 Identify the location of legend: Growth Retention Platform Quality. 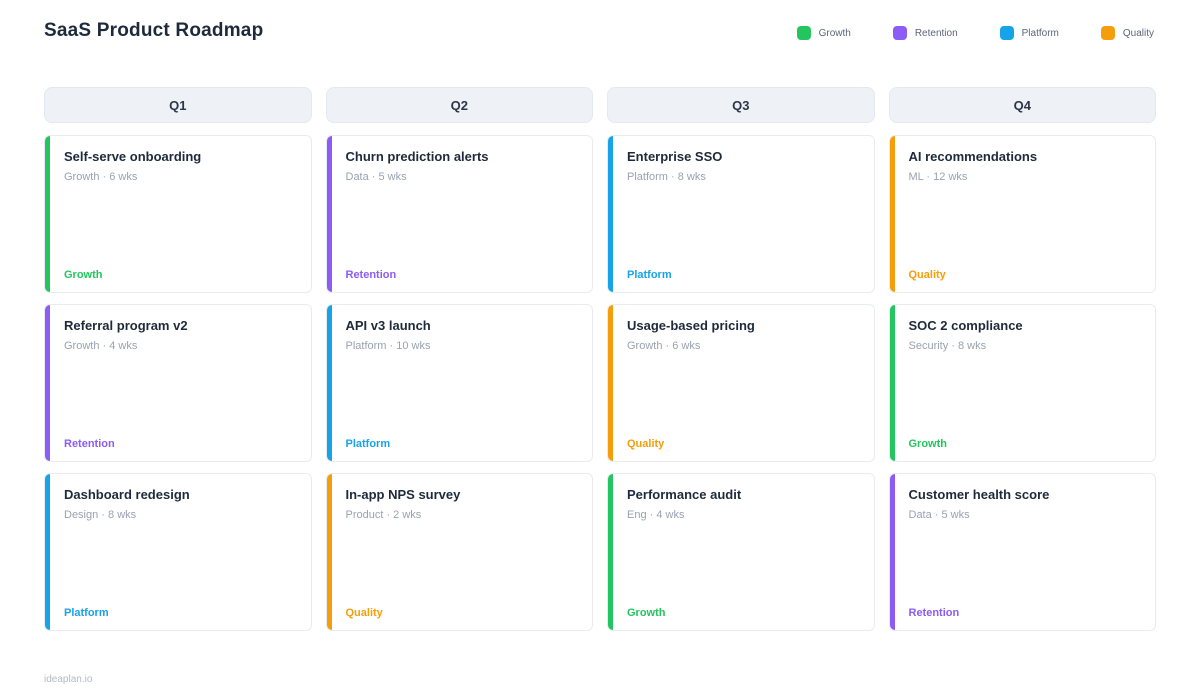
(976, 29).